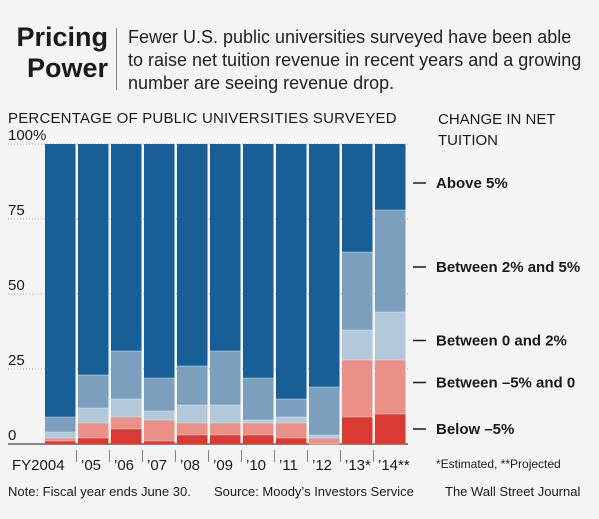 Image resolution: width=599 pixels, height=519 pixels. Describe the element at coordinates (211, 462) in the screenshot. I see `x-category-labels: FY2004 ’05 ’06 ’07 ’08 ’09 ’10 ’11 ’12 ’13* ’14**` at that location.